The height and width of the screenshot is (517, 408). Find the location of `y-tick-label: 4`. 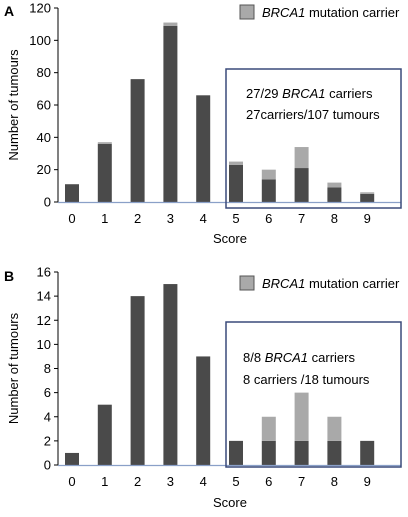

y-tick-label: 4 is located at coordinates (47, 416).